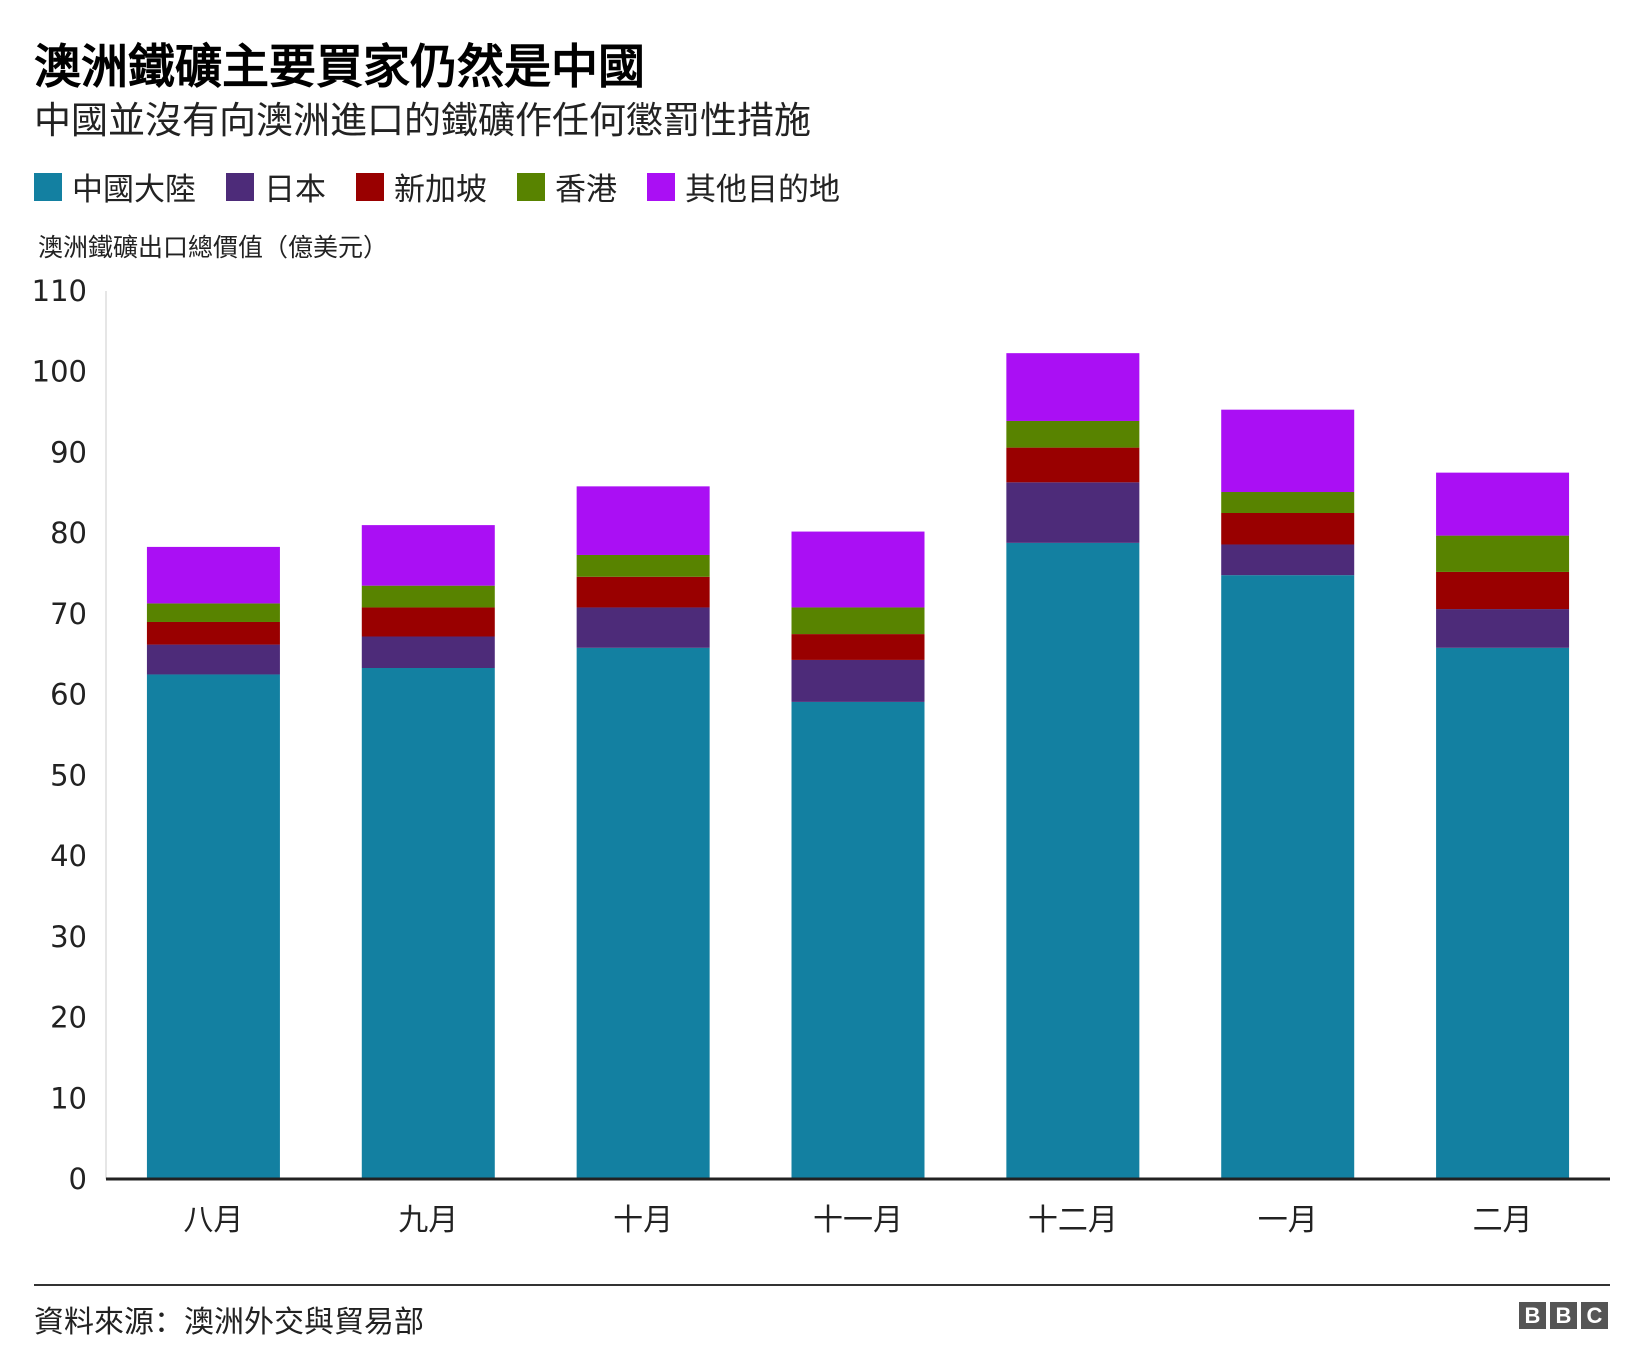 This screenshot has height=1368, width=1632. I want to click on legend-swatch-other, so click(661, 186).